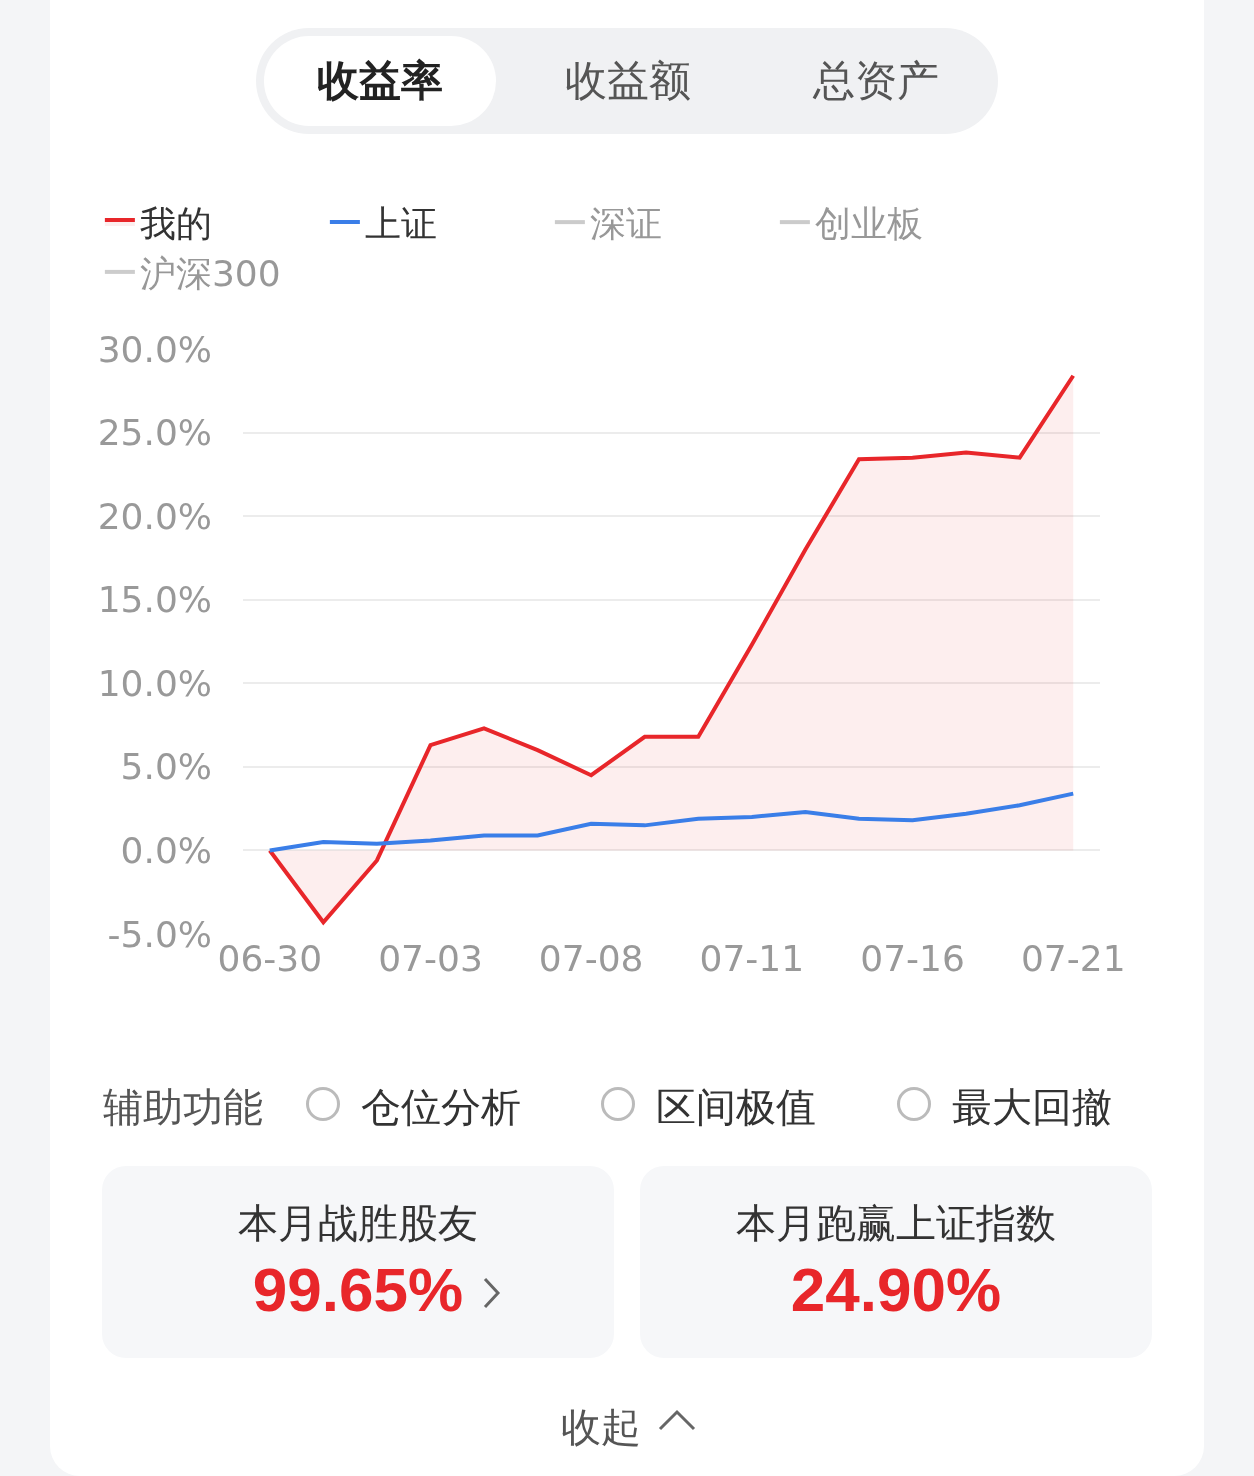 Image resolution: width=1254 pixels, height=1476 pixels. Describe the element at coordinates (752, 958) in the screenshot. I see `x-tick-label: 07-11` at that location.